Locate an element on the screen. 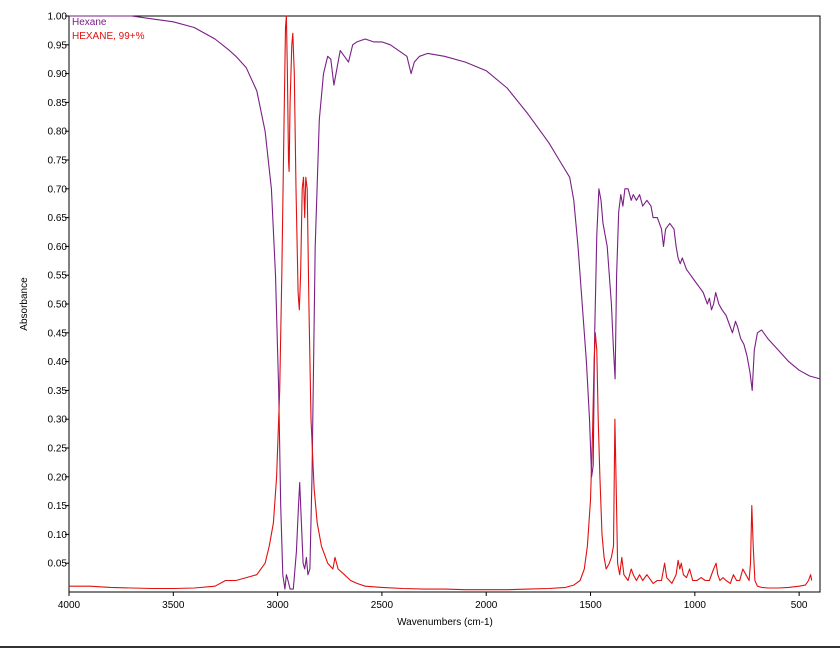 The image size is (840, 655). y-tick-label: 1.00 is located at coordinates (58, 17).